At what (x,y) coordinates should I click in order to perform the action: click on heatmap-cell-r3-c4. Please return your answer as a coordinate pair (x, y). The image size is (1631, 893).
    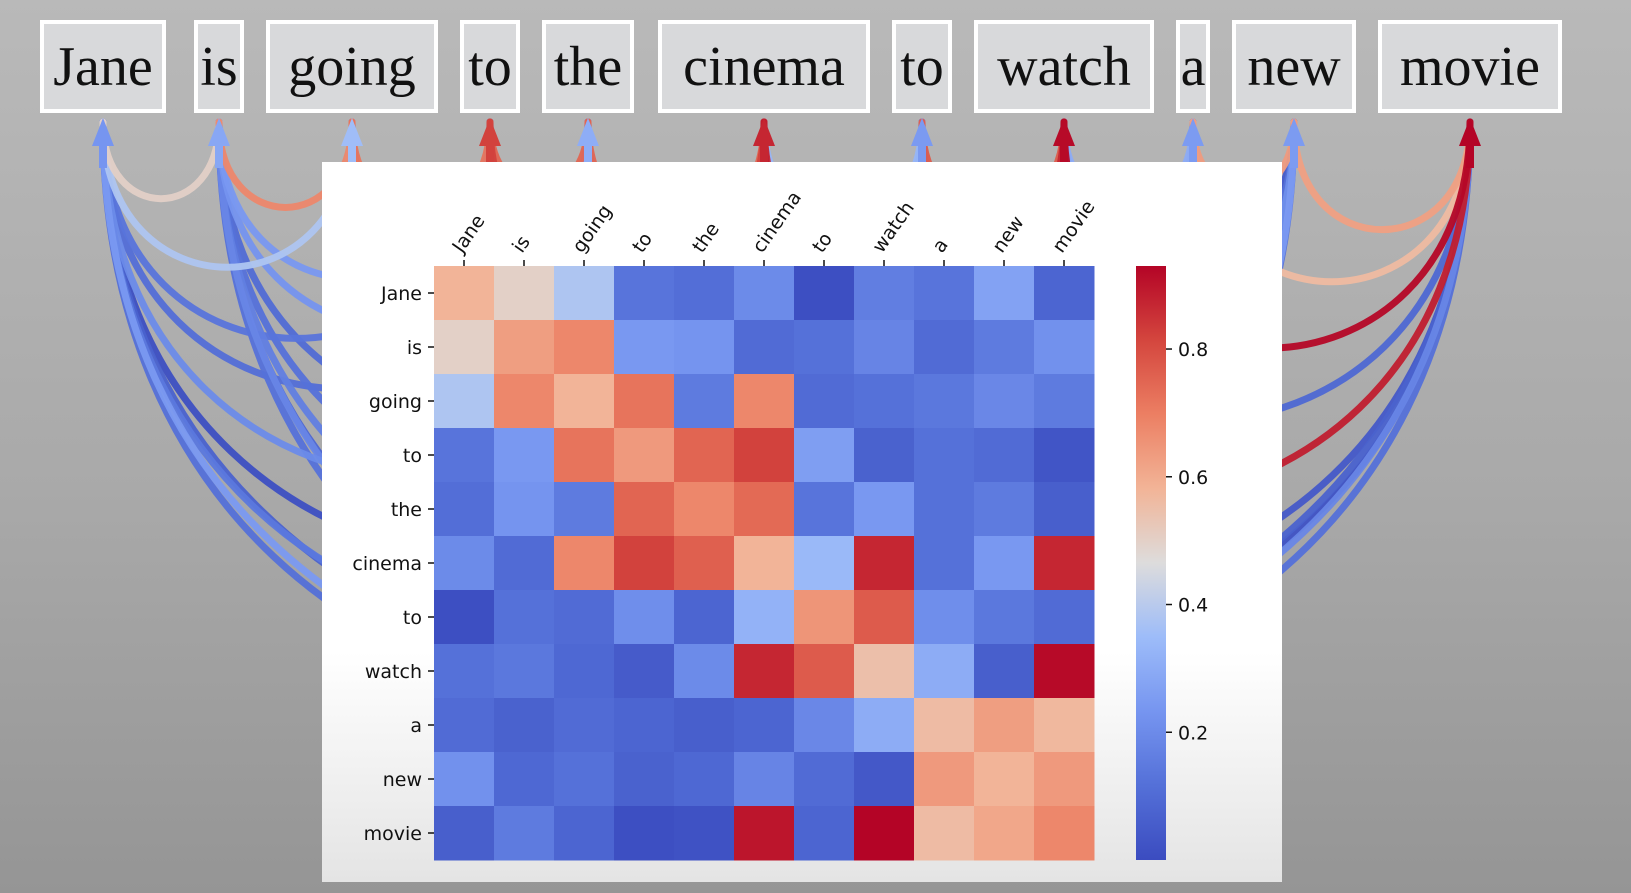
    Looking at the image, I should click on (704, 455).